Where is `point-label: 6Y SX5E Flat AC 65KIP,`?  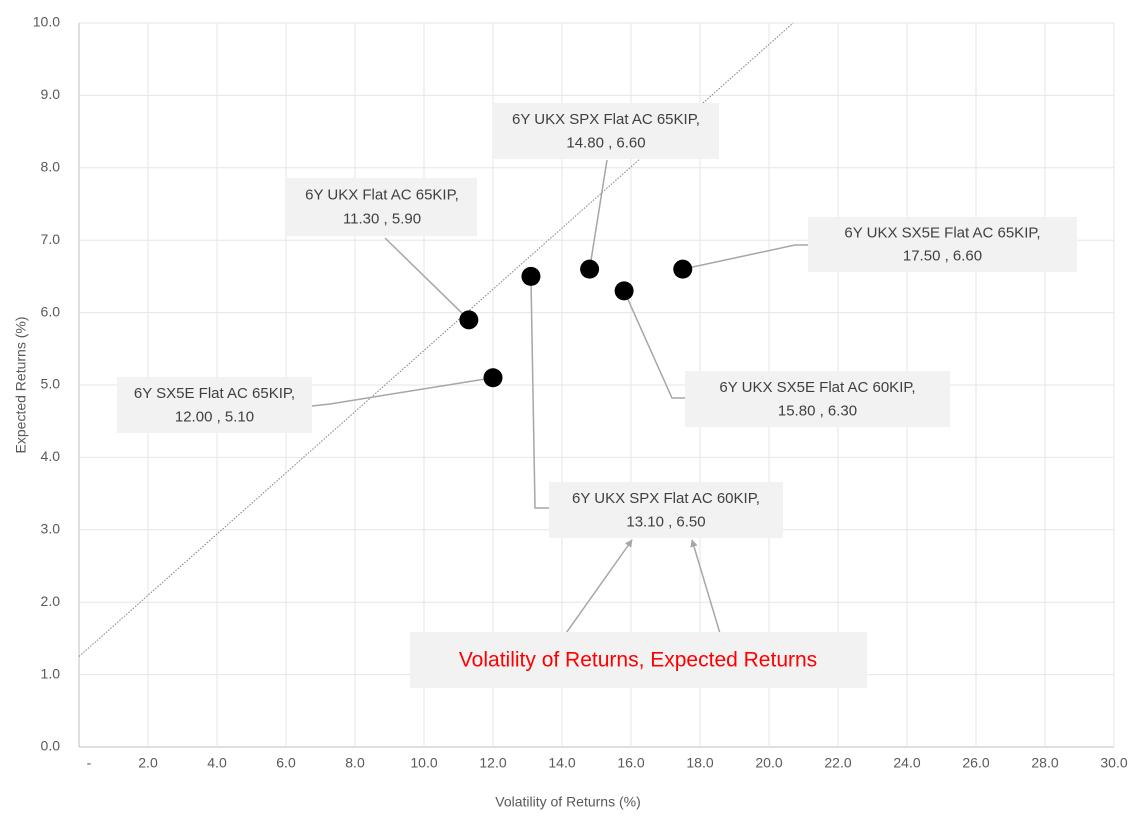
point-label: 6Y SX5E Flat AC 65KIP, is located at coordinates (214, 393).